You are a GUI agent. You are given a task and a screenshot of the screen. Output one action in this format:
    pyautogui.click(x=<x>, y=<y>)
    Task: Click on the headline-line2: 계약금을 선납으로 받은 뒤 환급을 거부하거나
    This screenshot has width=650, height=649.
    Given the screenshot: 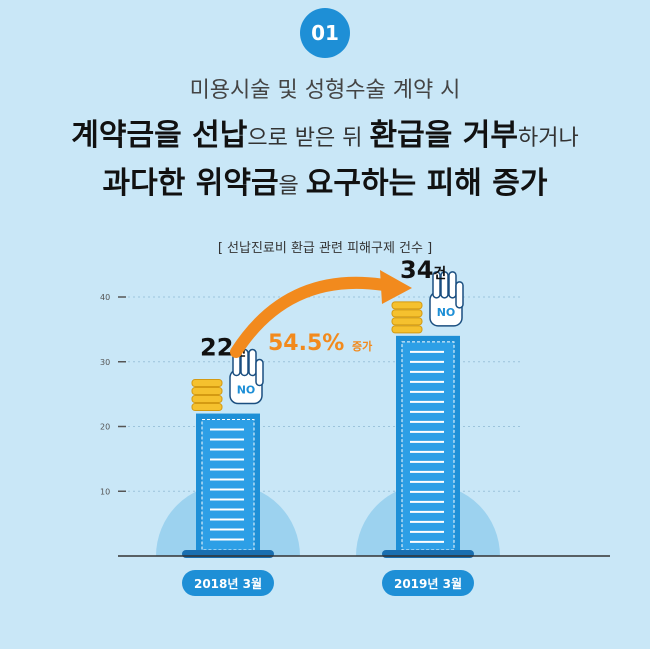 What is the action you would take?
    pyautogui.click(x=325, y=132)
    